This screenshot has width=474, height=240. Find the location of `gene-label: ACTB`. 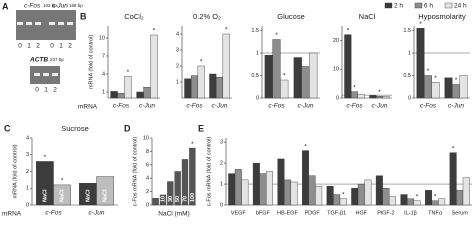

gene-label: ACTB is located at coordinates (38, 60).